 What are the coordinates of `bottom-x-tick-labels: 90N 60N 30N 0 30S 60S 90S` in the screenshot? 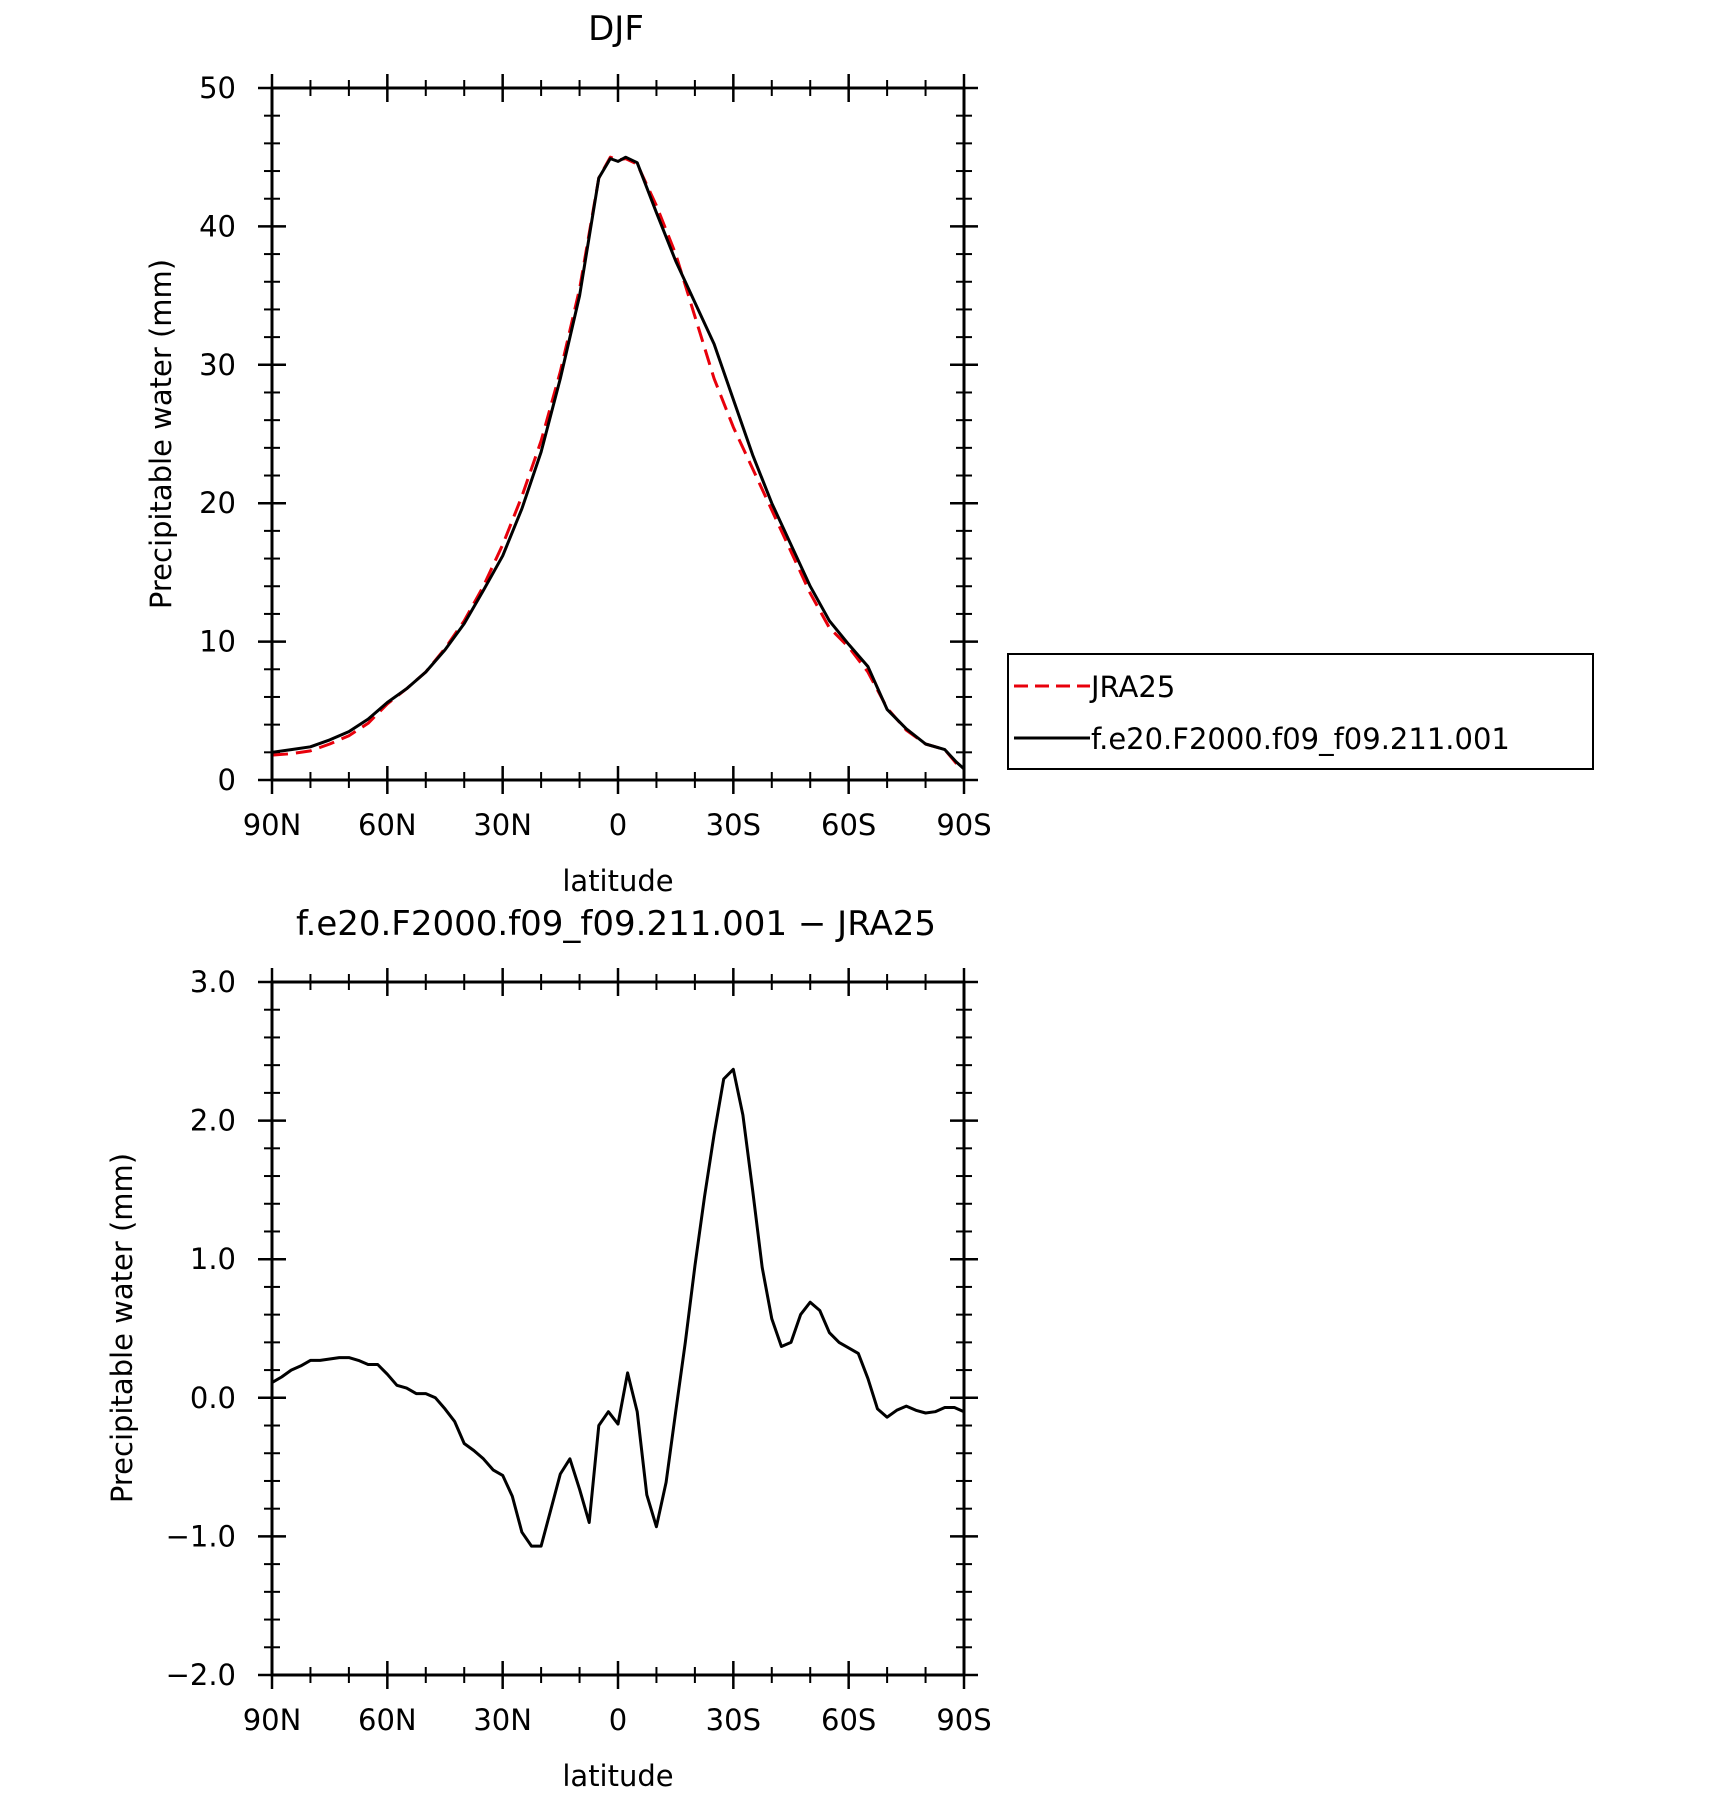 It's located at (617, 1720).